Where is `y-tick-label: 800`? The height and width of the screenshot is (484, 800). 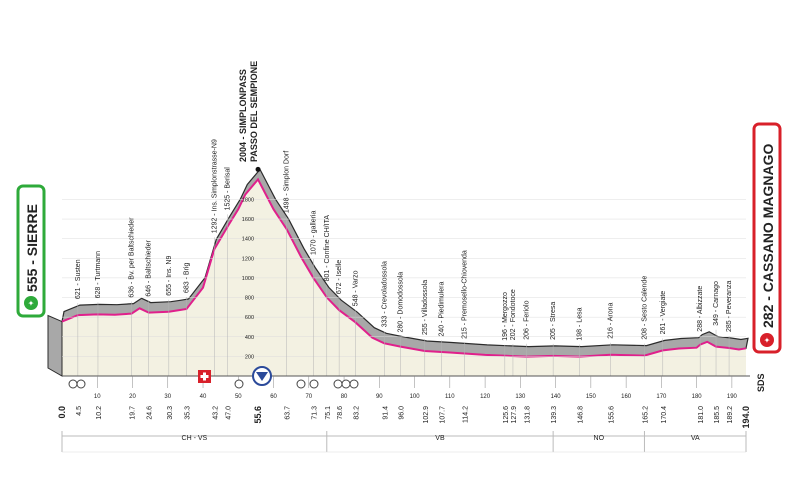 y-tick-label: 800 is located at coordinates (249, 299).